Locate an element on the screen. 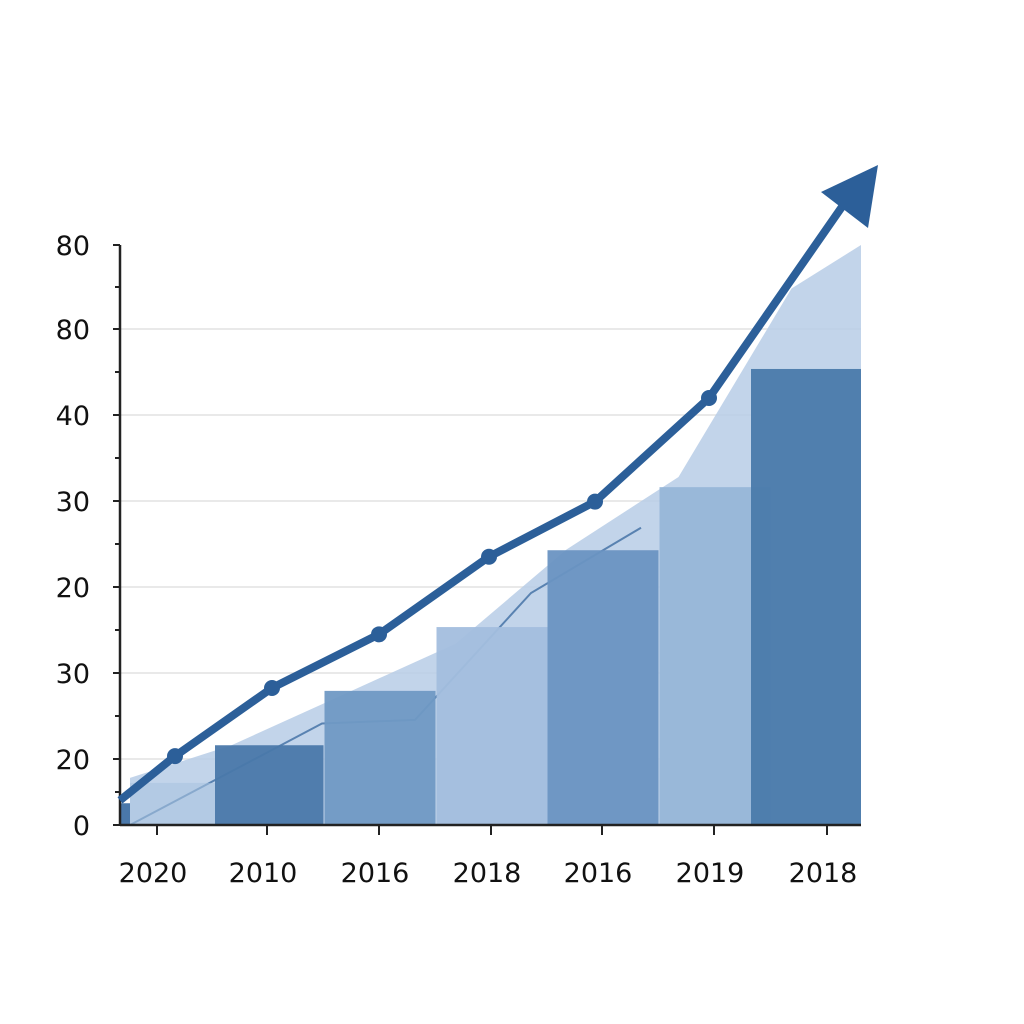 This screenshot has width=1024, height=1024. y-tick-label: 40 is located at coordinates (73, 416).